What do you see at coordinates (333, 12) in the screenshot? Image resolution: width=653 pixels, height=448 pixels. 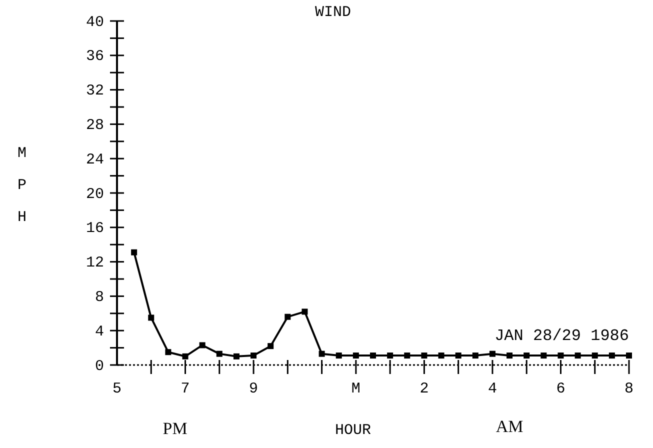 I see `chart-title: WIND` at bounding box center [333, 12].